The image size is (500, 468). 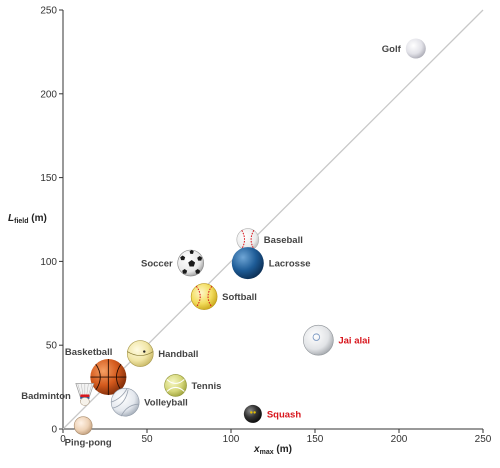 What do you see at coordinates (231, 439) in the screenshot?
I see `x-tick-label: 100` at bounding box center [231, 439].